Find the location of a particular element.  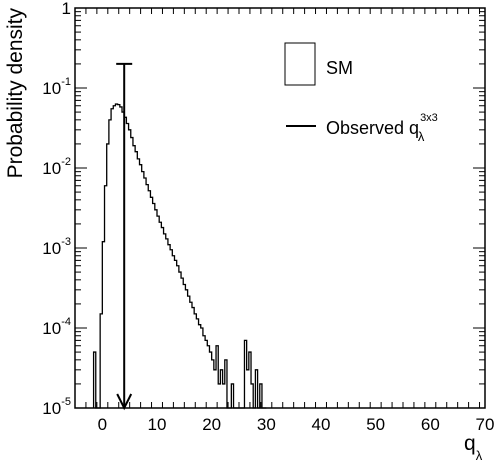

x-tick-label: 50 is located at coordinates (375, 424).